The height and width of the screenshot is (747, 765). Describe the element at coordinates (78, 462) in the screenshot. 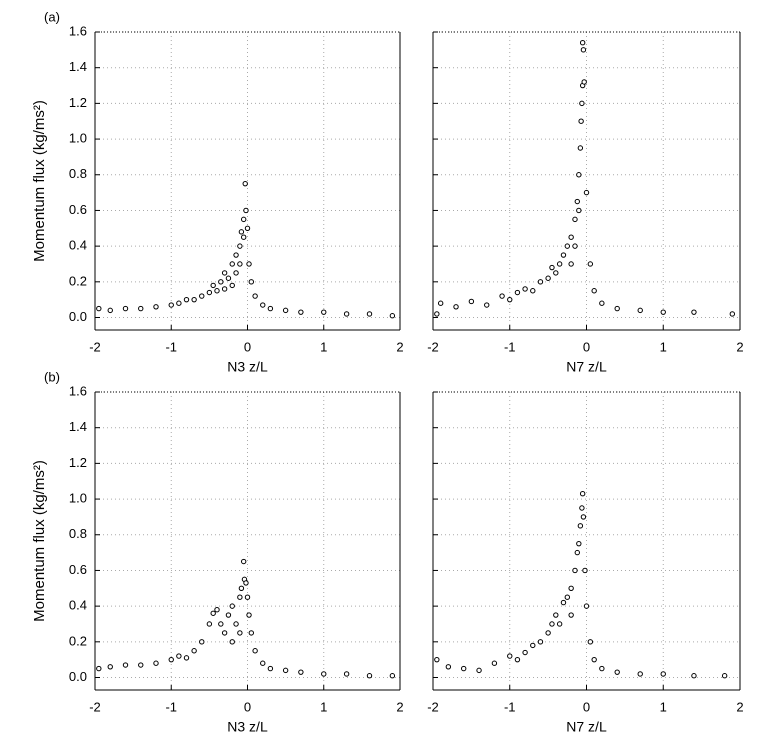

I see `y-tick-label: 1.2` at that location.